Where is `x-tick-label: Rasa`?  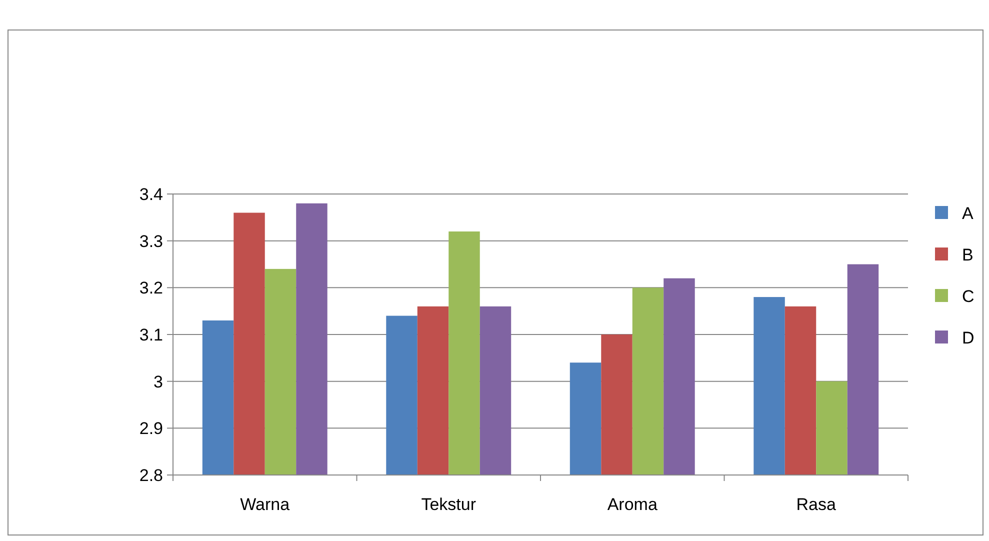
x-tick-label: Rasa is located at coordinates (816, 504).